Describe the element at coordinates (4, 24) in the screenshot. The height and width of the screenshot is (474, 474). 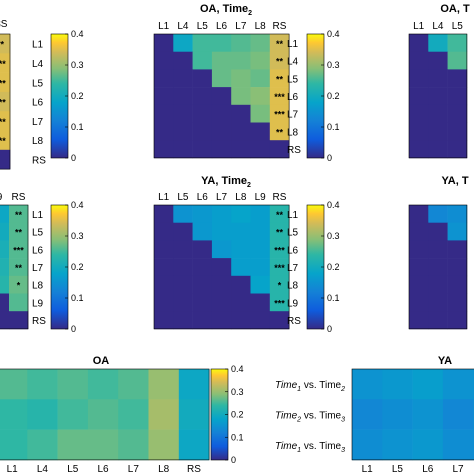
I see `oa-time1-matrix-col-label: RS` at that location.